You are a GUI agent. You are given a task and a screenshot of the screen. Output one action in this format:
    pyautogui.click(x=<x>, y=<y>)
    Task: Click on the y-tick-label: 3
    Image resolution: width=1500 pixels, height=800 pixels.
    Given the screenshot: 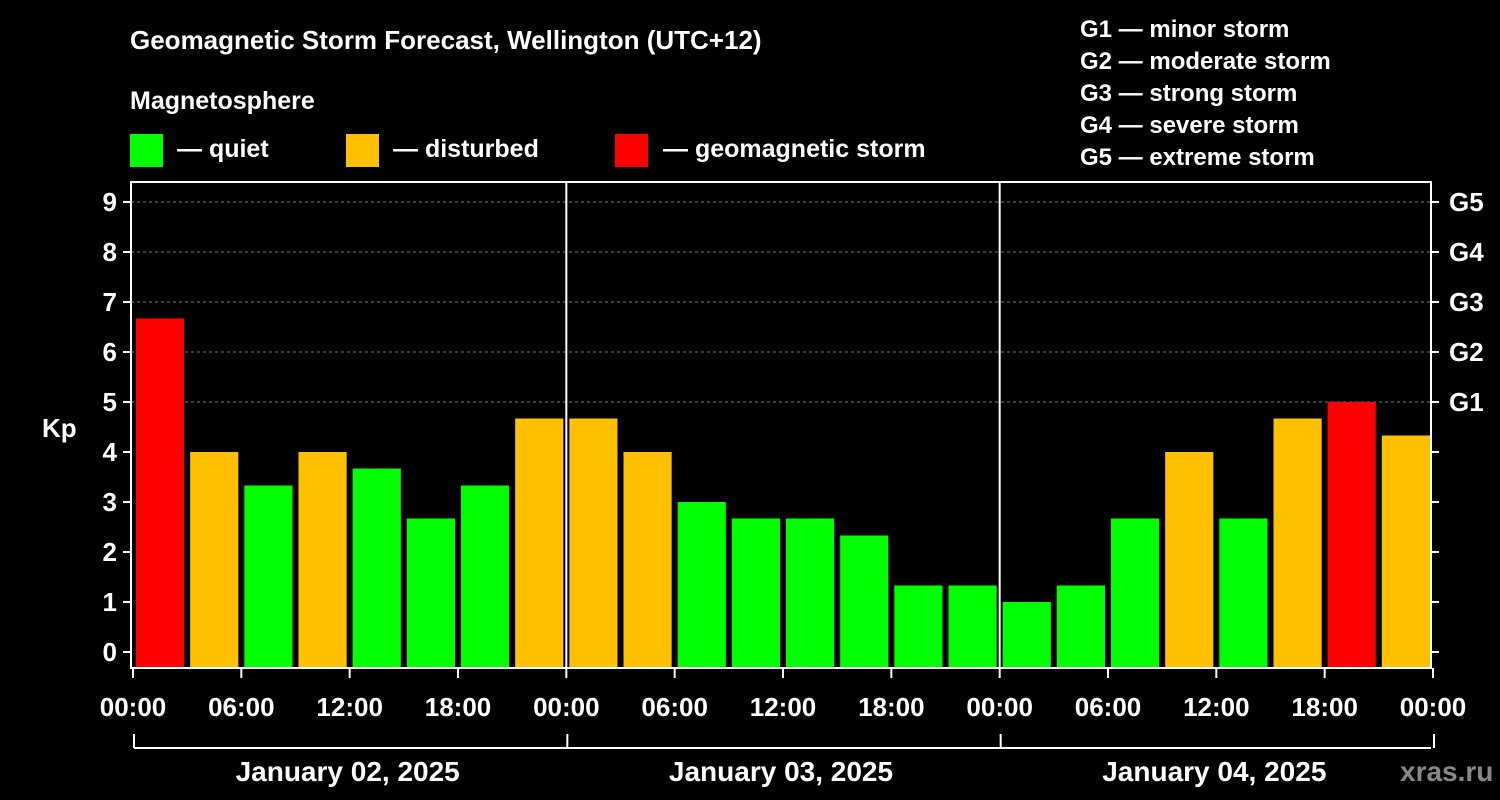 What is the action you would take?
    pyautogui.click(x=110, y=502)
    